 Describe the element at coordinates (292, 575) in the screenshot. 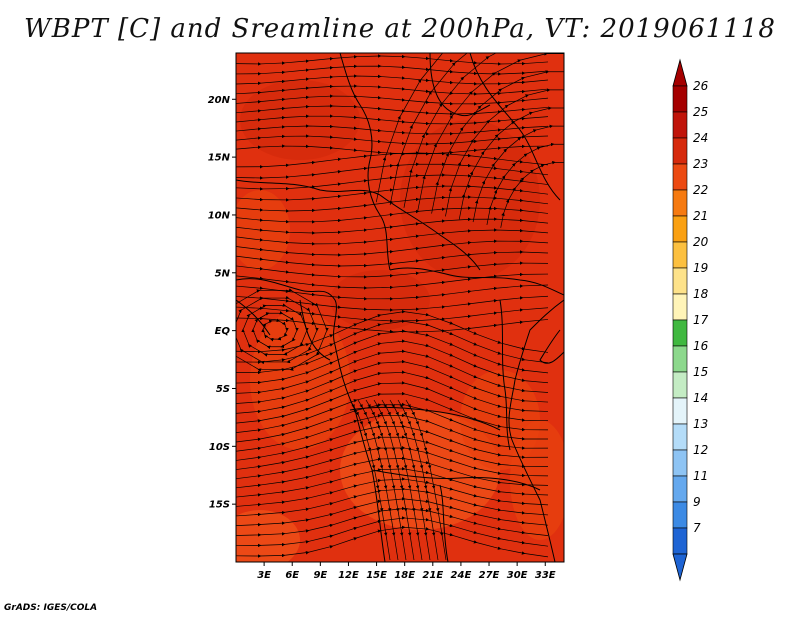

I see `lon-tick-label: 6E` at that location.